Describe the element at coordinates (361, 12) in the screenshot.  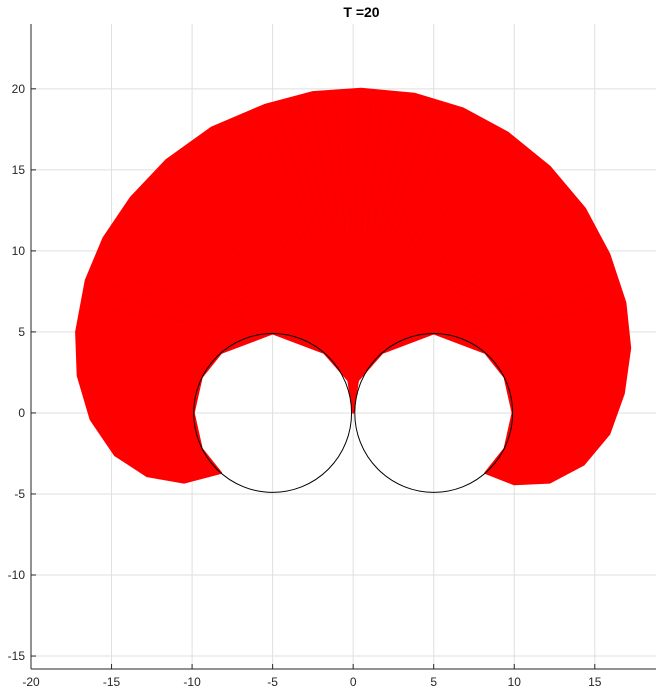
I see `chart-title: T =20` at that location.